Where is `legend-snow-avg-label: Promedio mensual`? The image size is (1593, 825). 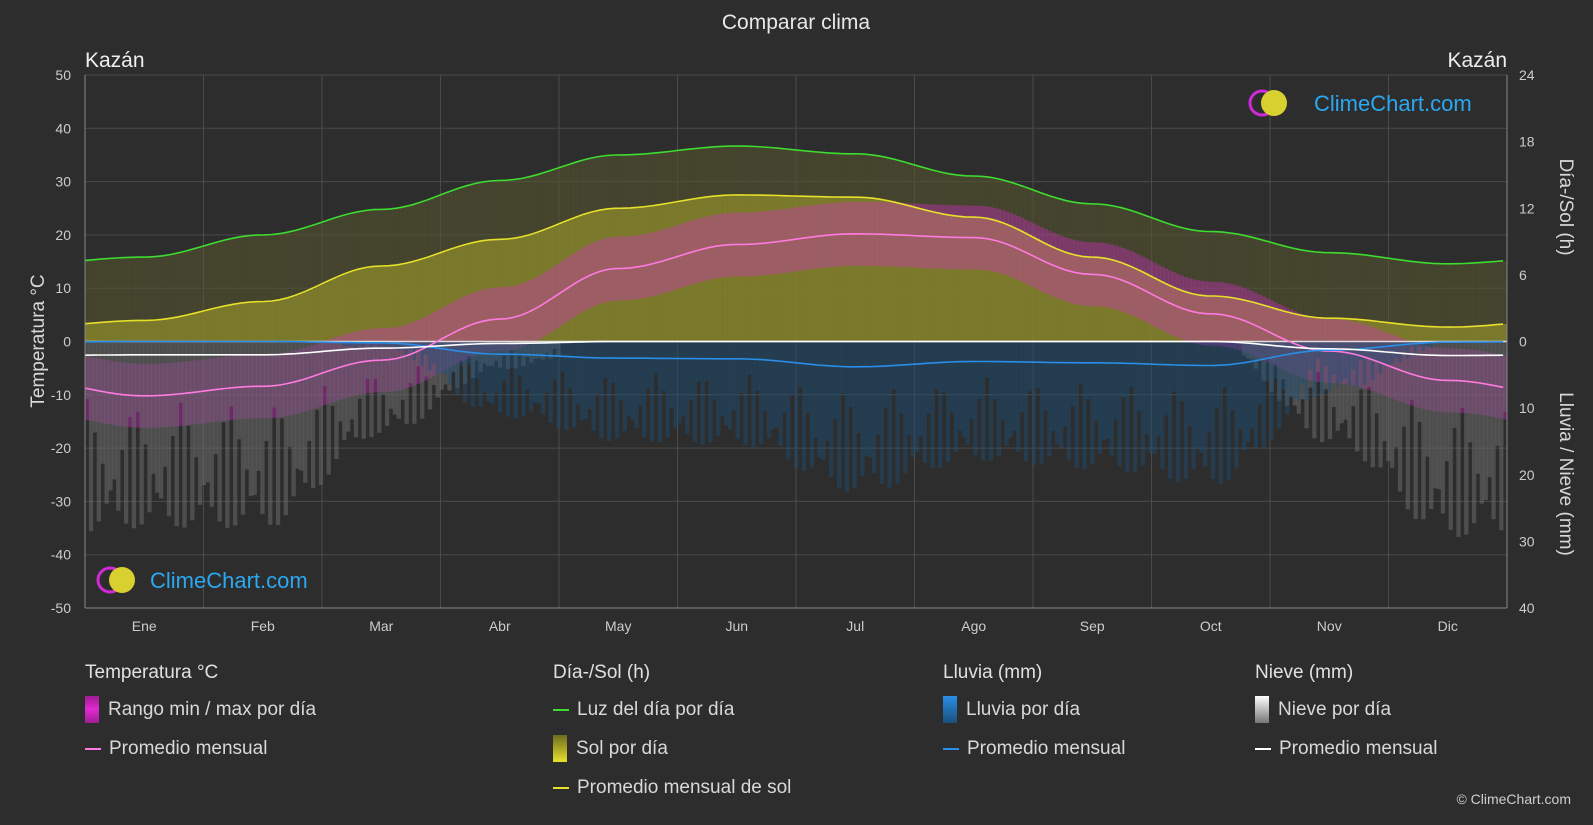 legend-snow-avg-label: Promedio mensual is located at coordinates (1358, 748).